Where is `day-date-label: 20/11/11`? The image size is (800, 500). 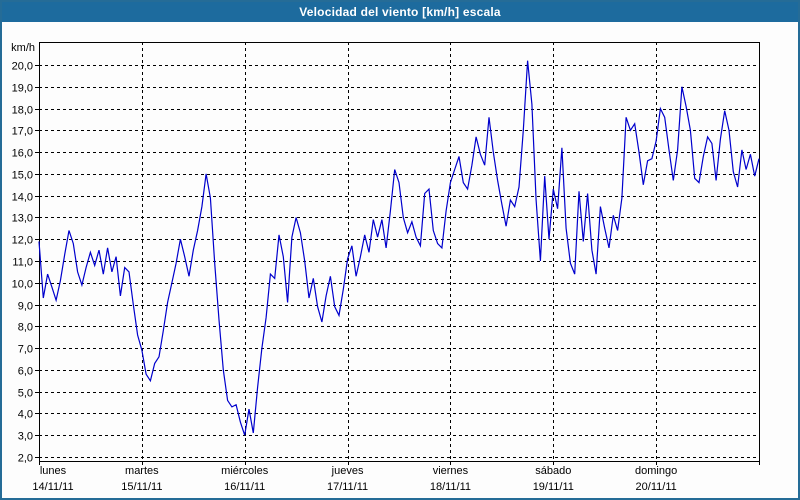 day-date-label: 20/11/11 is located at coordinates (656, 487).